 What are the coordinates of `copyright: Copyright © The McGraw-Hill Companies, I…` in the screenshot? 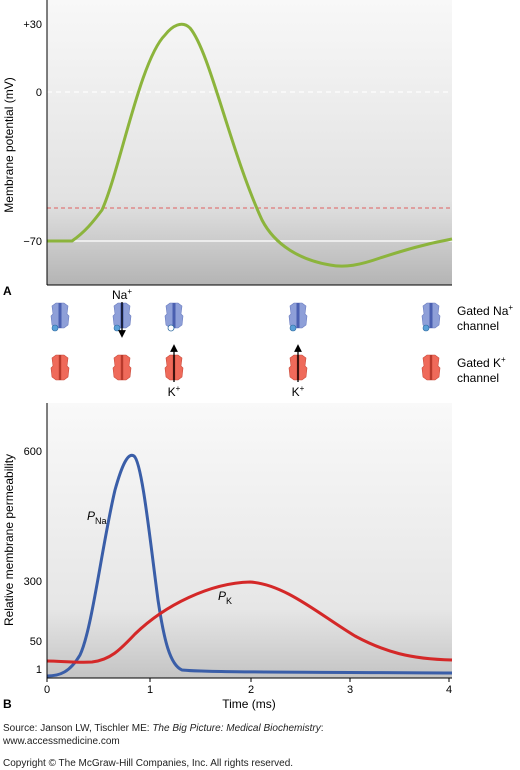 It's located at (148, 763).